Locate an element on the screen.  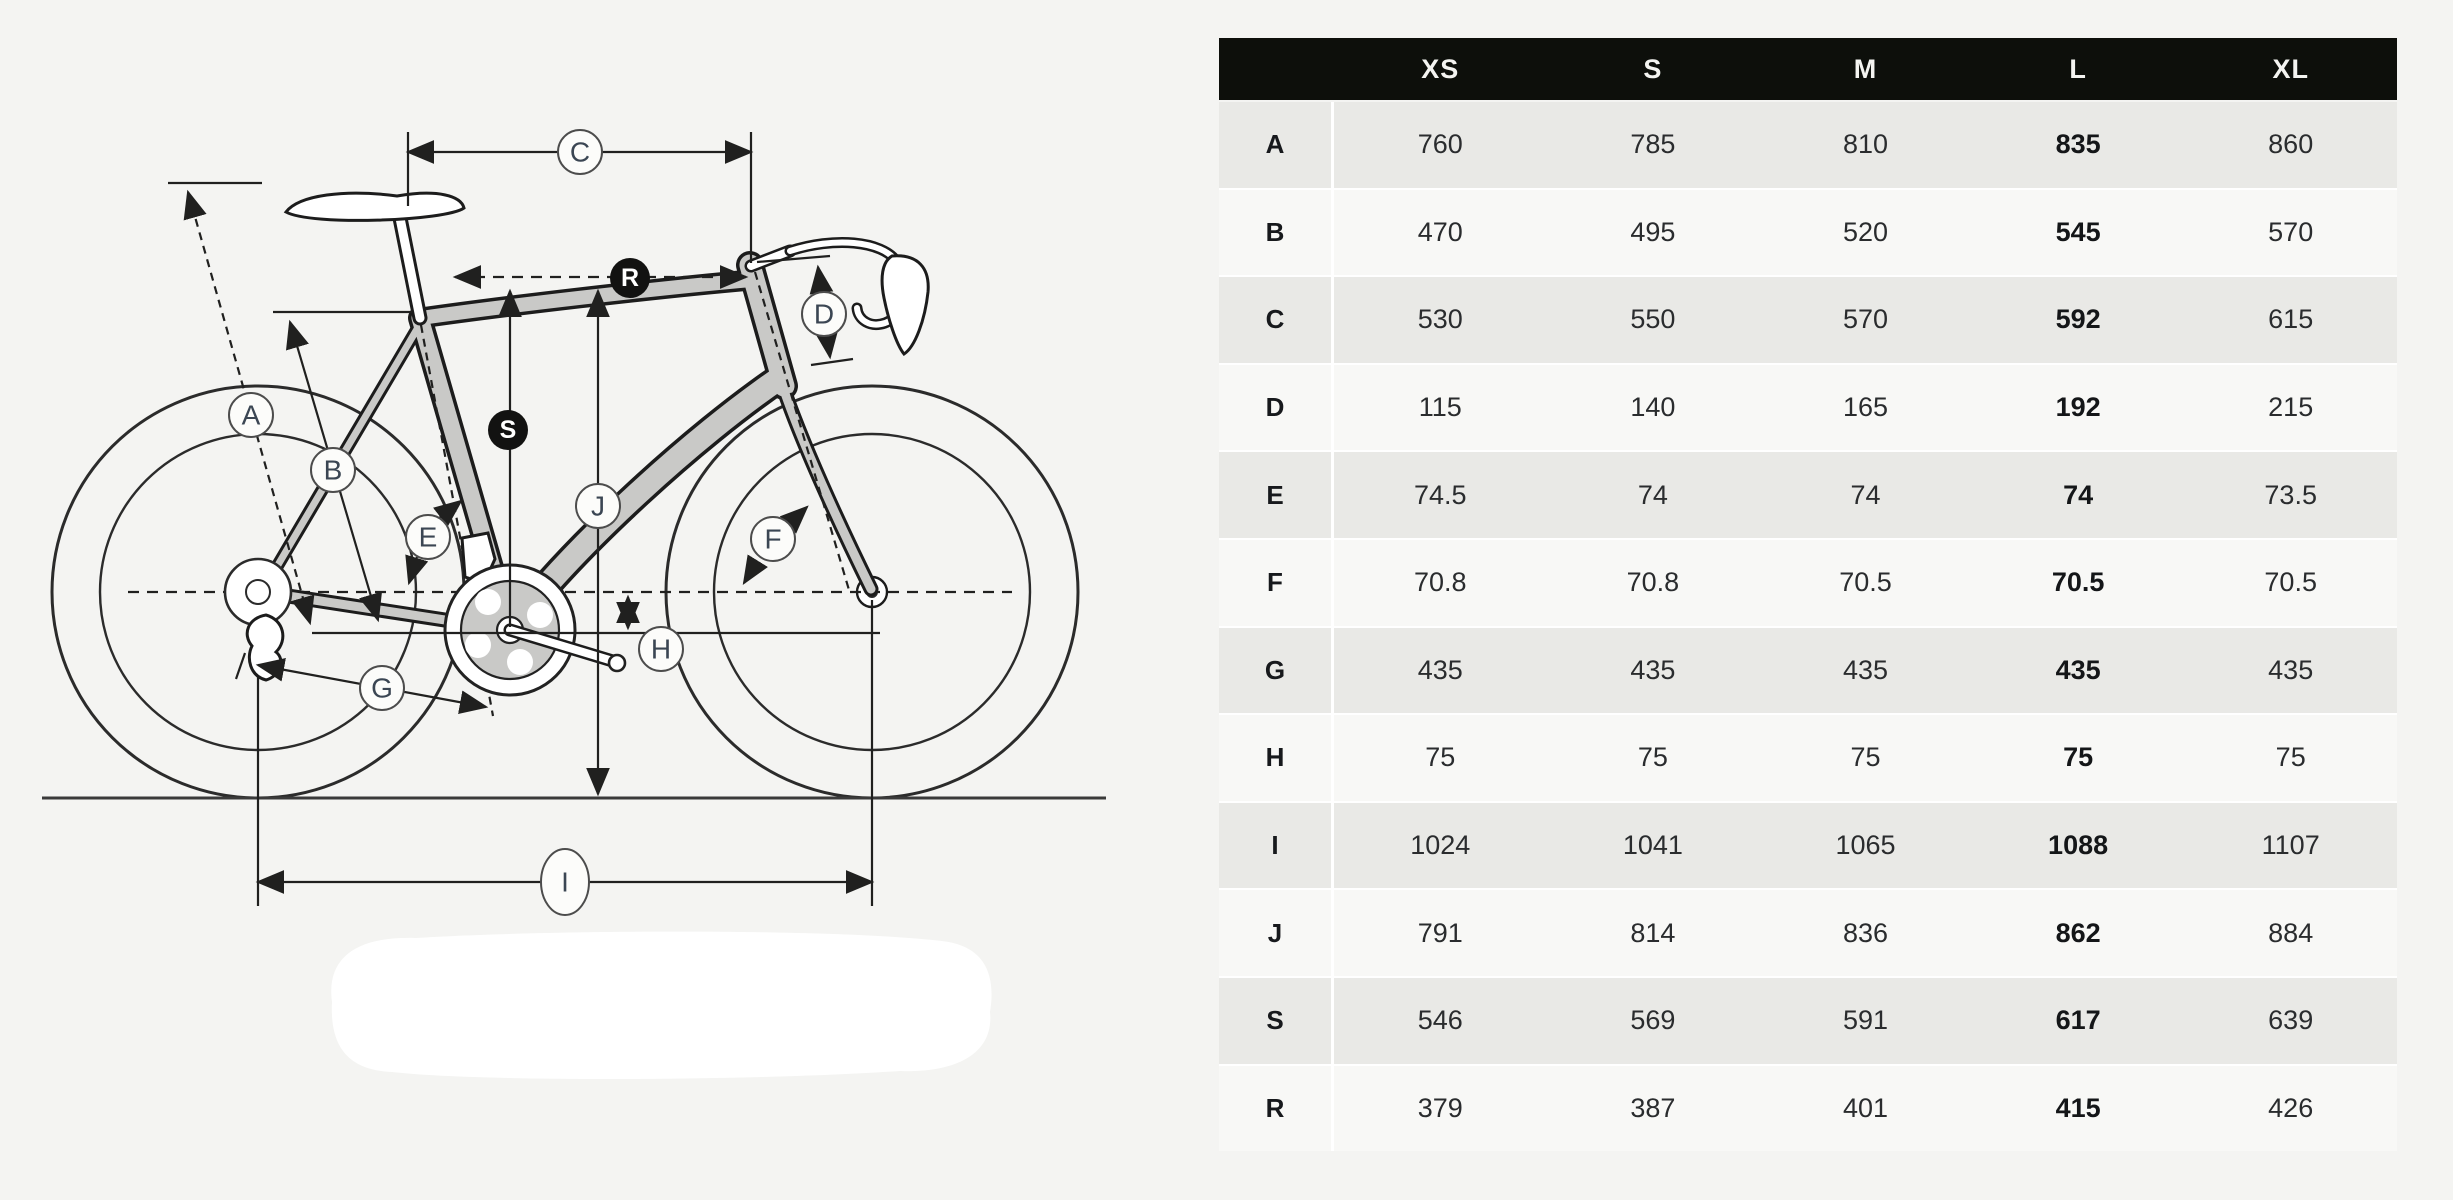
table-row: A 760 785 810 835 860 is located at coordinates (1808, 145).